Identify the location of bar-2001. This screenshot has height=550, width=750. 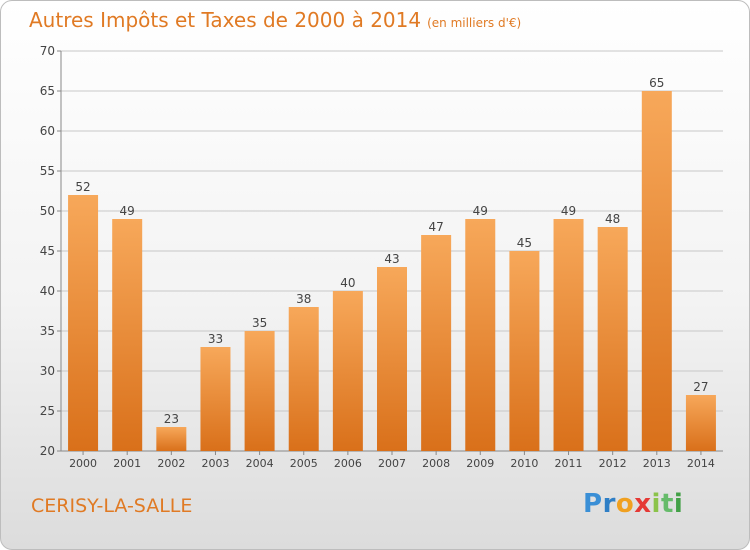
(127, 335).